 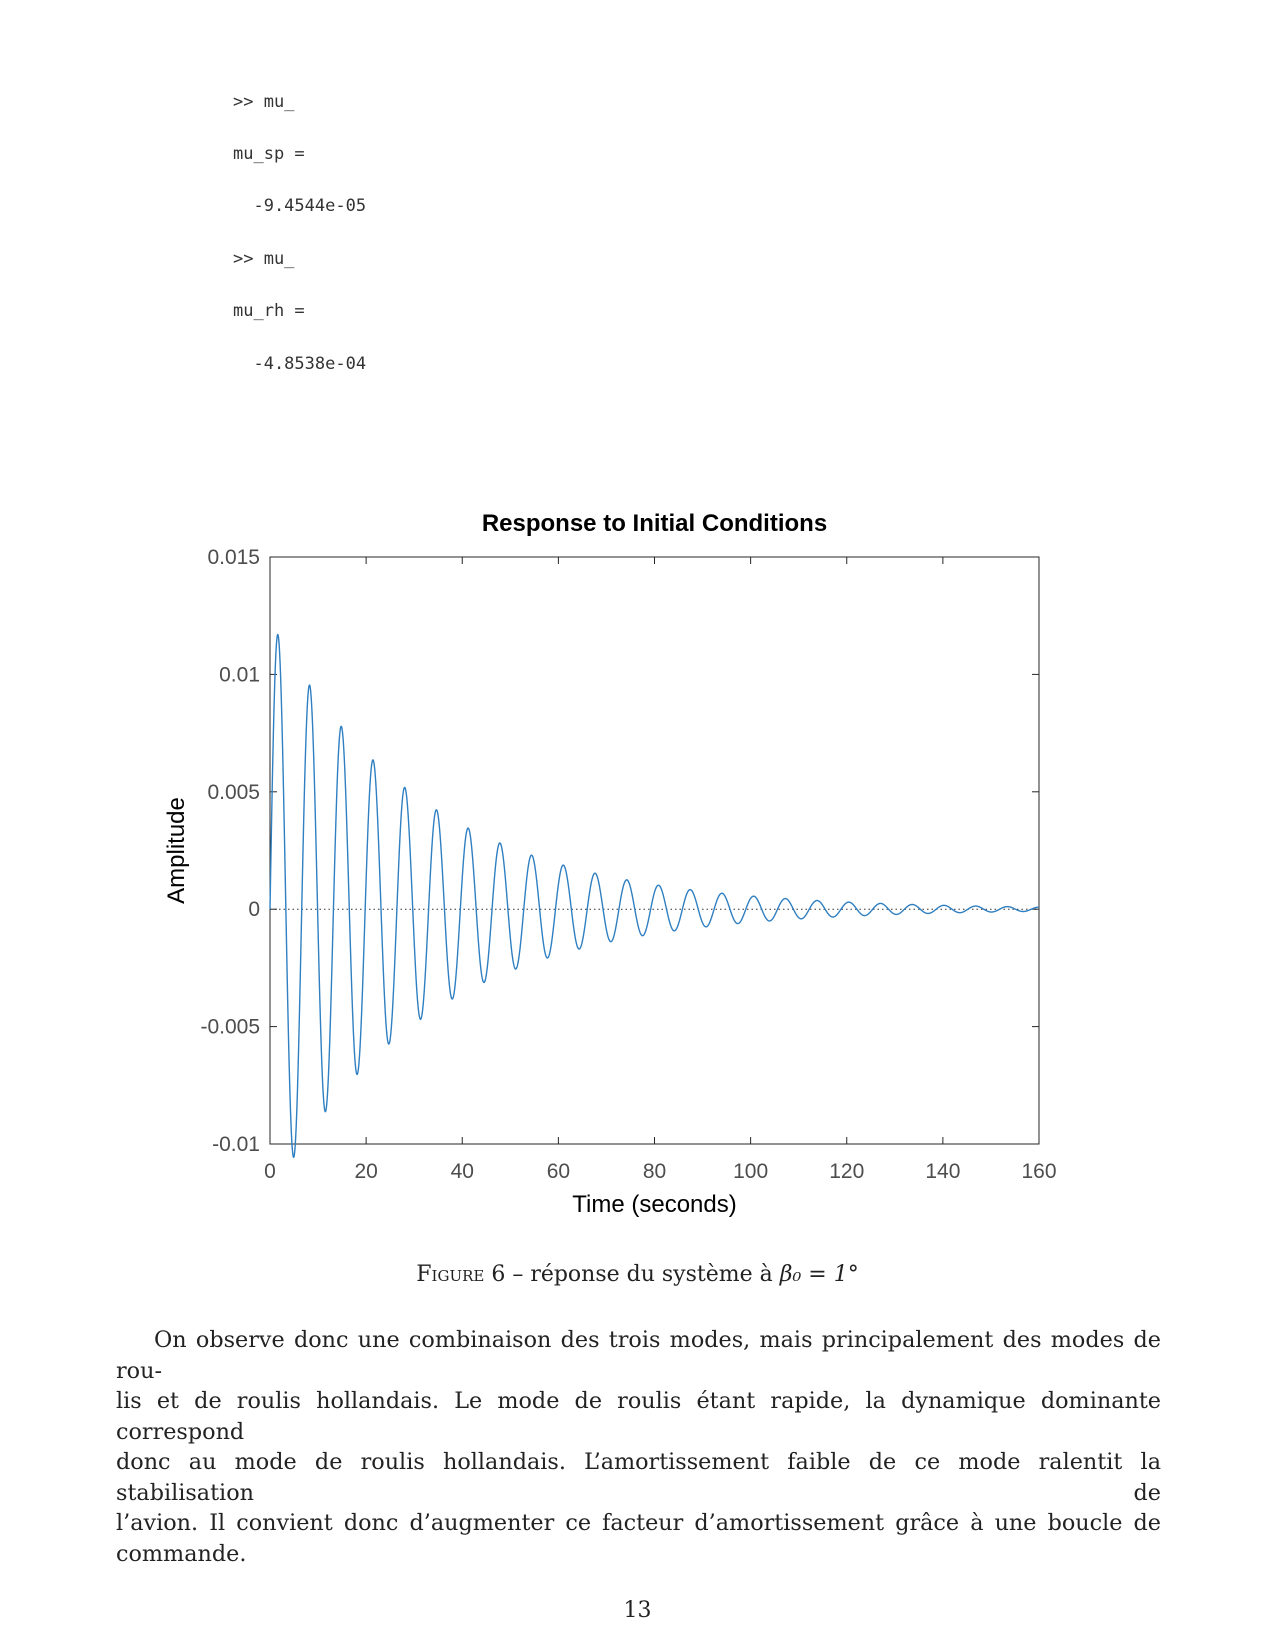 What do you see at coordinates (300, 364) in the screenshot?
I see `code-line: -4.8538e-04` at bounding box center [300, 364].